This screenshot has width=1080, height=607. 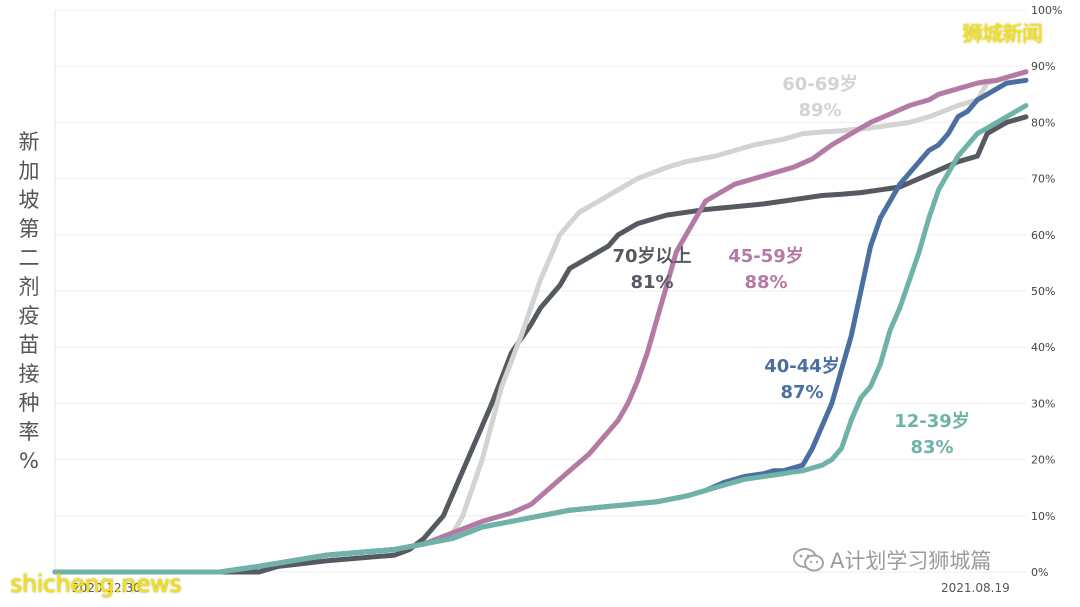 What do you see at coordinates (29, 374) in the screenshot?
I see `y-axis-label-char: 接` at bounding box center [29, 374].